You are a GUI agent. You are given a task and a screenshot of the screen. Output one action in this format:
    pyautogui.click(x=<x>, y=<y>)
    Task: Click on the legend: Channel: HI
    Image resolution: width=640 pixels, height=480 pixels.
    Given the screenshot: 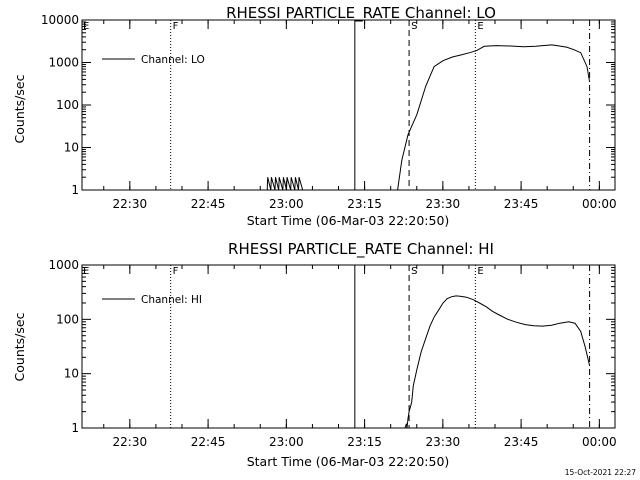 What is the action you would take?
    pyautogui.click(x=152, y=300)
    